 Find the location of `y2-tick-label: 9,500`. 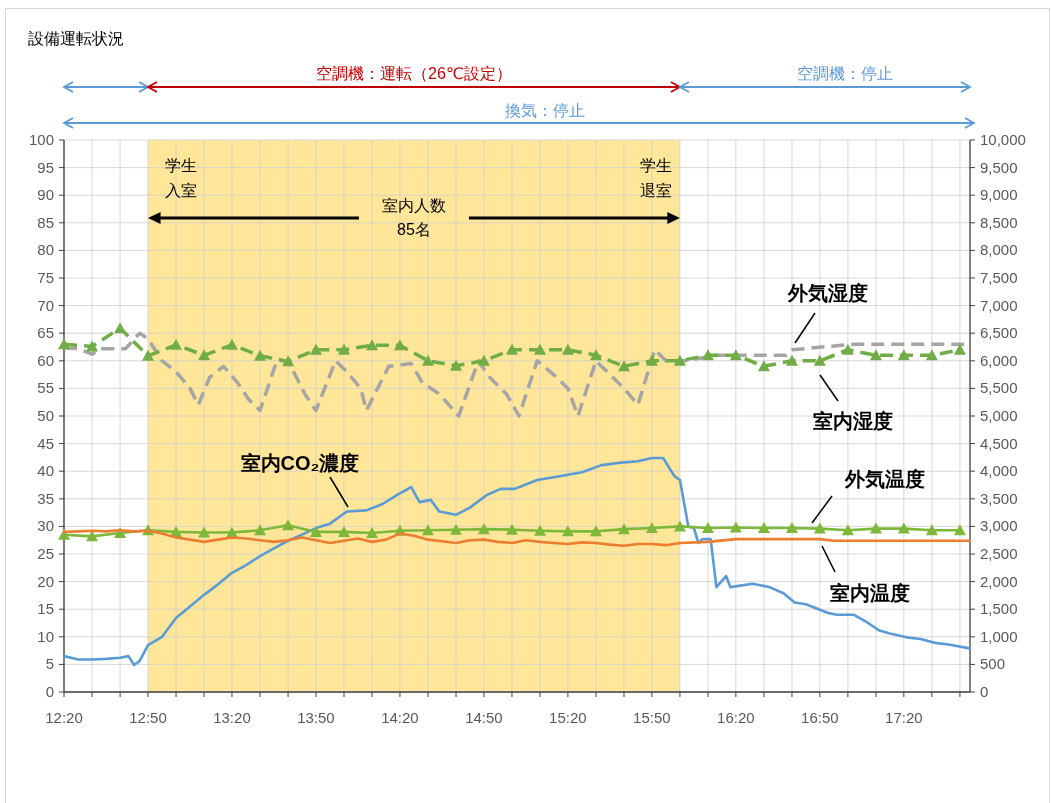

y2-tick-label: 9,500 is located at coordinates (999, 167).